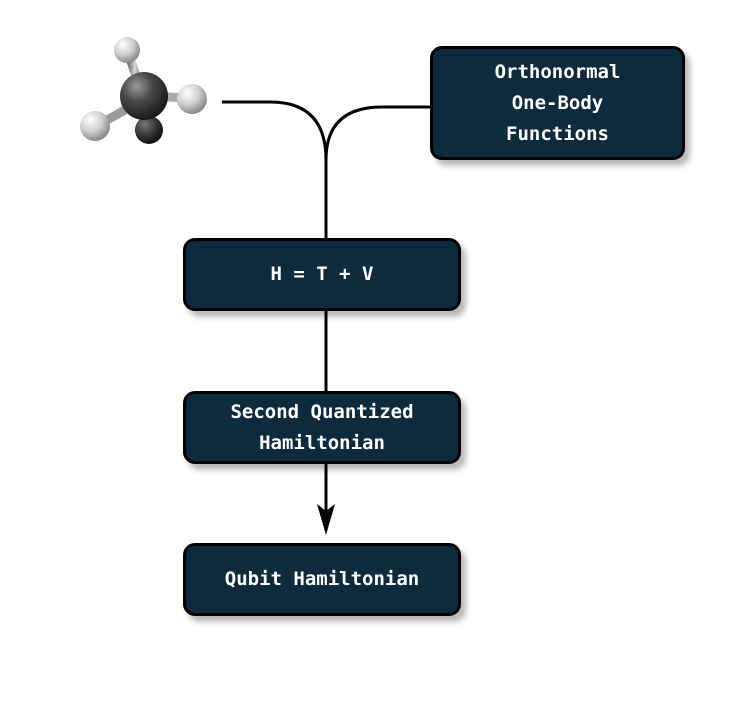 The height and width of the screenshot is (705, 755). I want to click on orbitals-label-line2: One-Body, so click(557, 102).